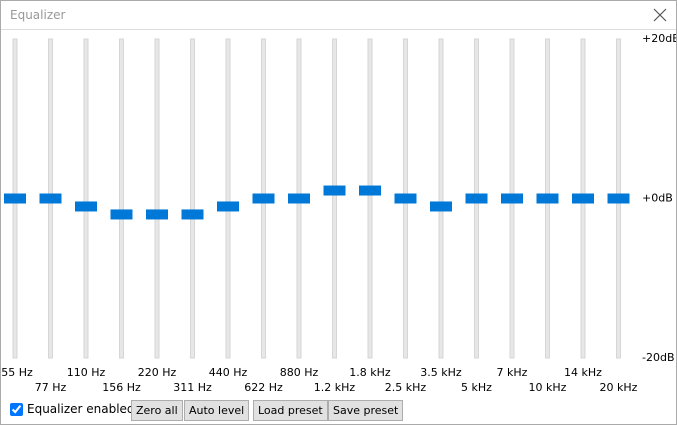 The height and width of the screenshot is (425, 677). Describe the element at coordinates (16, 409) in the screenshot. I see `checkbox` at that location.